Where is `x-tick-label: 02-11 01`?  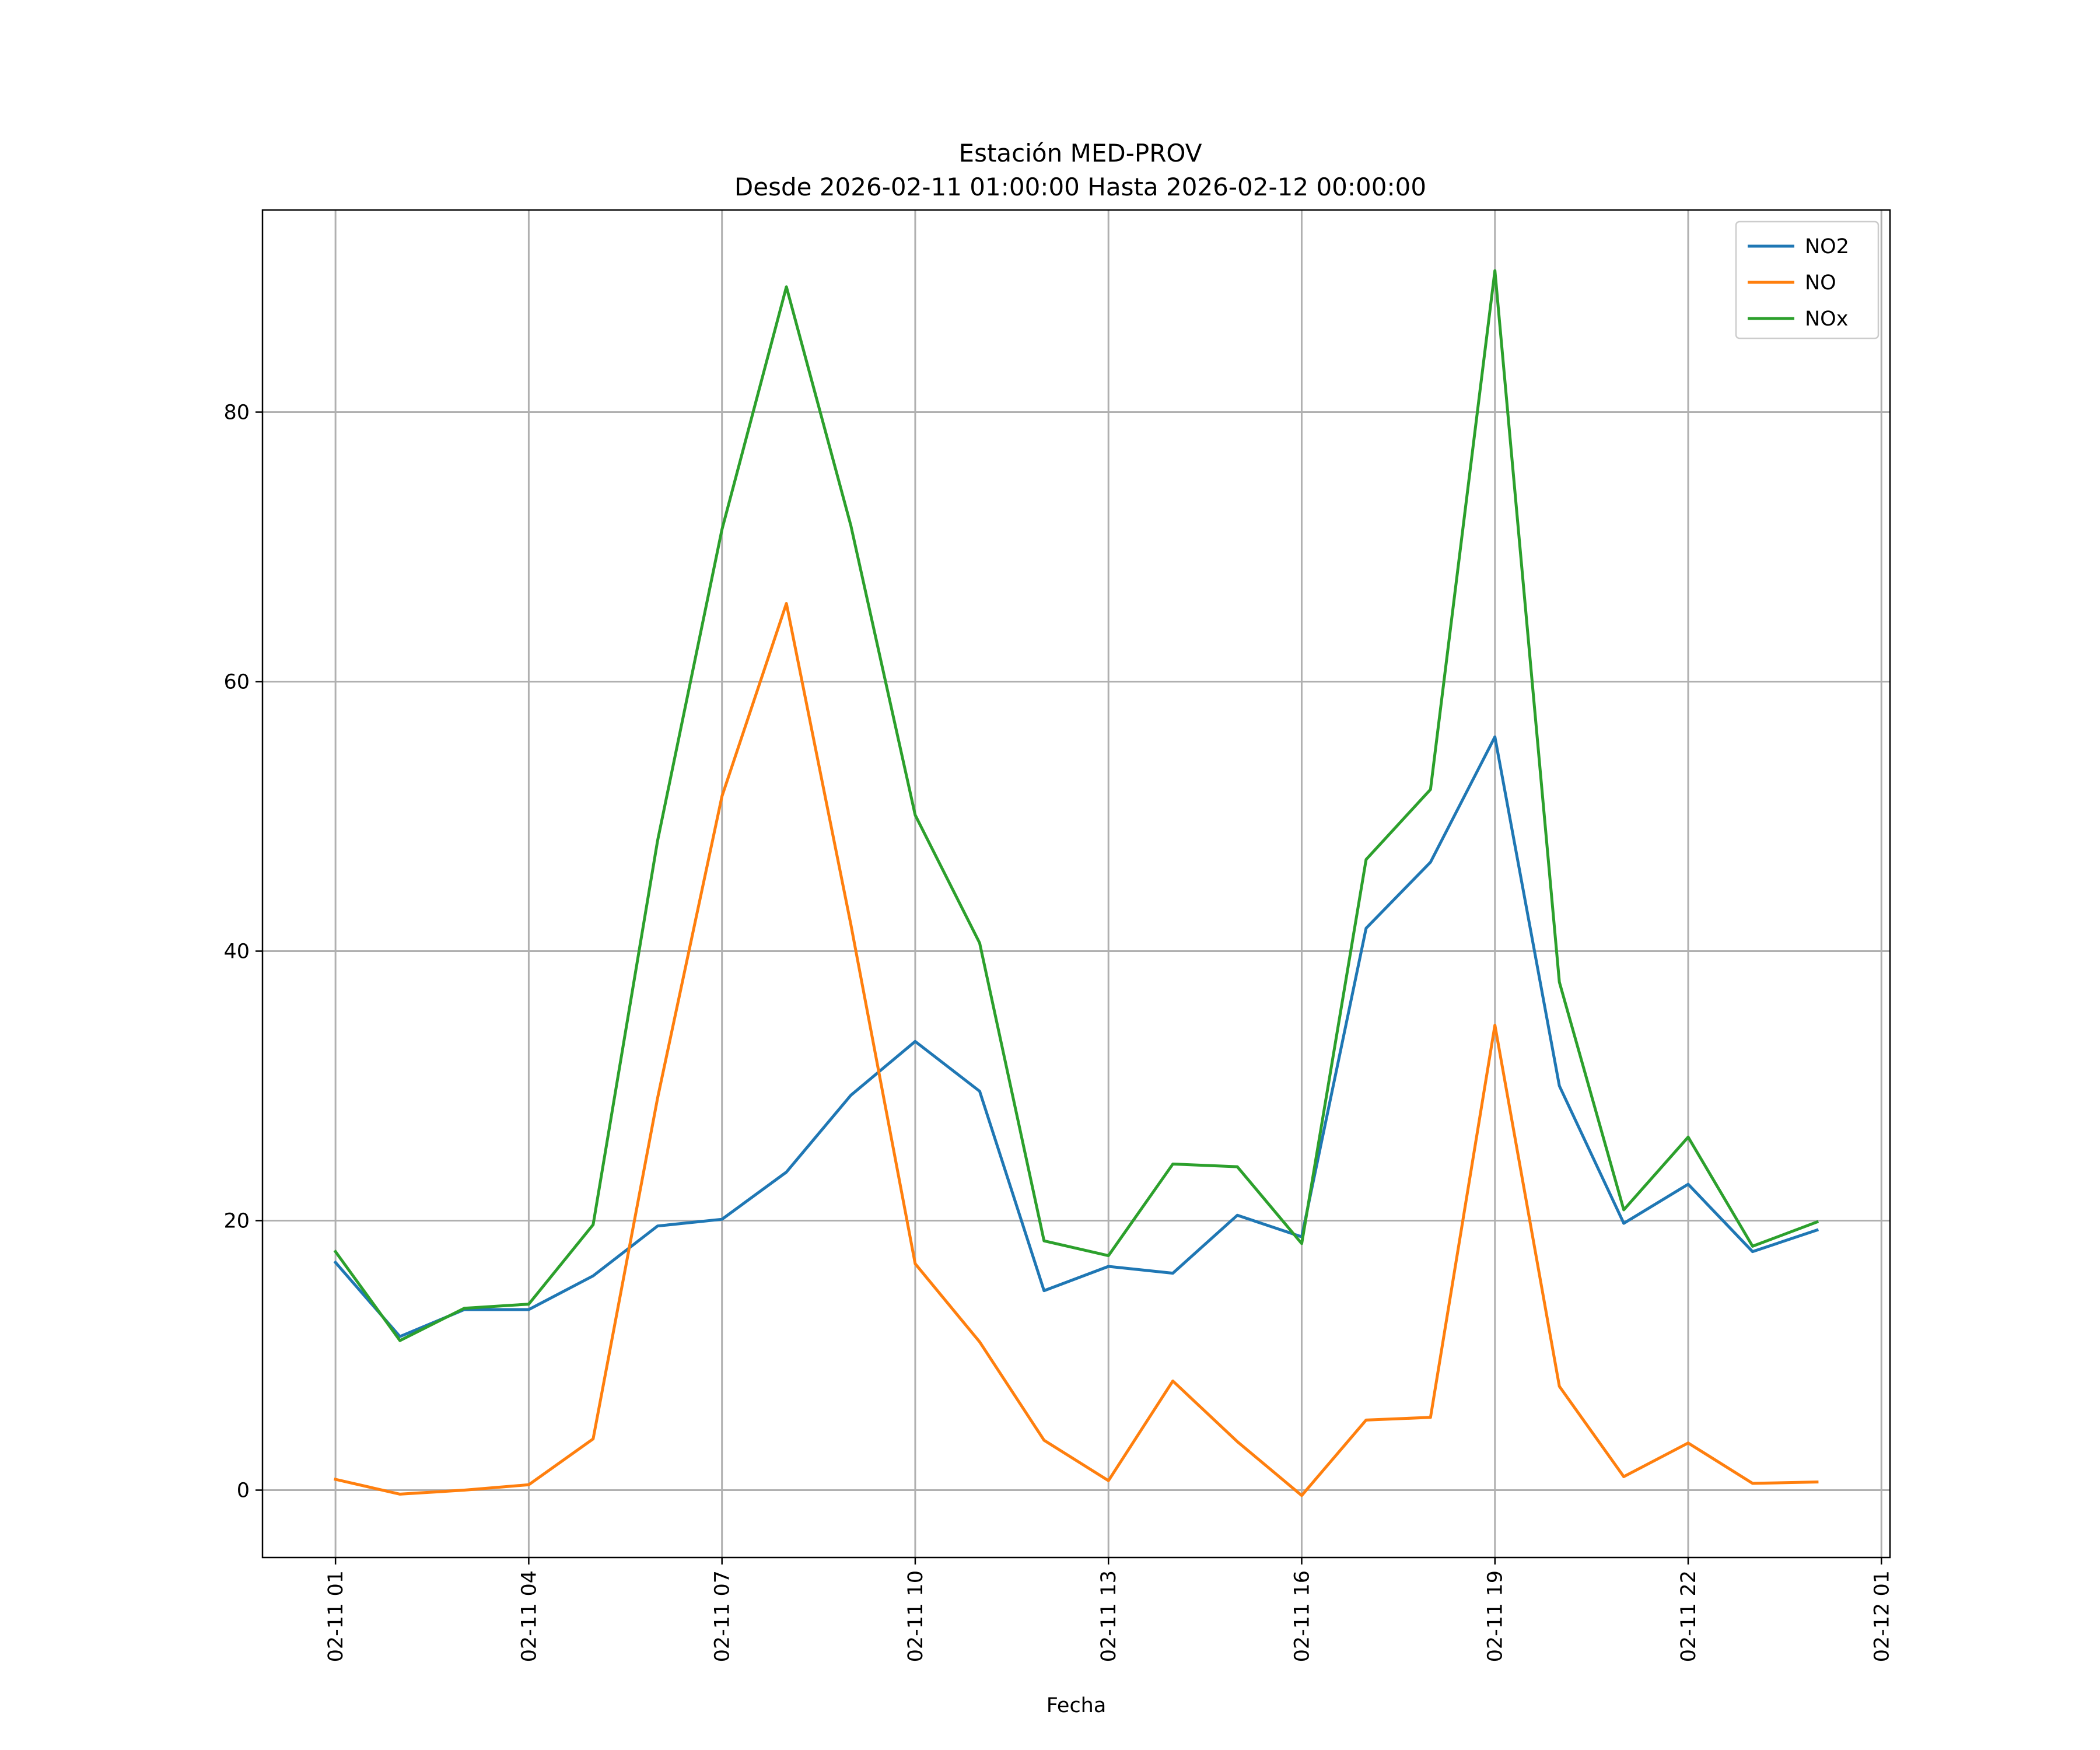 x-tick-label: 02-11 01 is located at coordinates (336, 1616).